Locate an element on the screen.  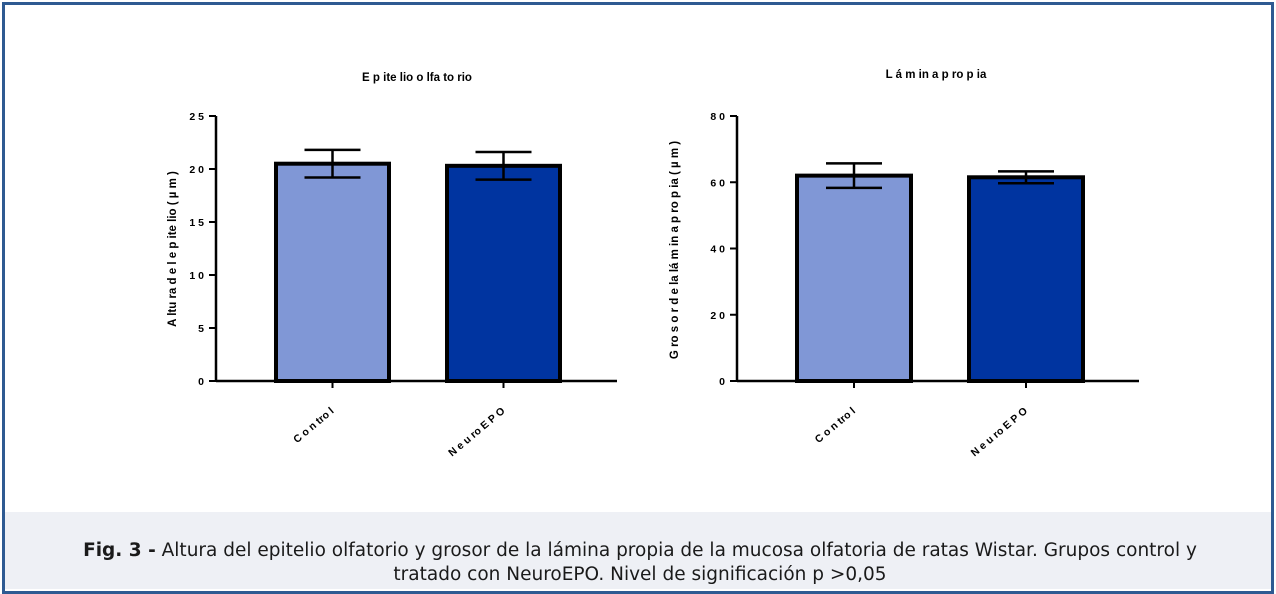
y-axis-label: A ltu ra d e l e p ite lio ( µ m ) is located at coordinates (173, 249).